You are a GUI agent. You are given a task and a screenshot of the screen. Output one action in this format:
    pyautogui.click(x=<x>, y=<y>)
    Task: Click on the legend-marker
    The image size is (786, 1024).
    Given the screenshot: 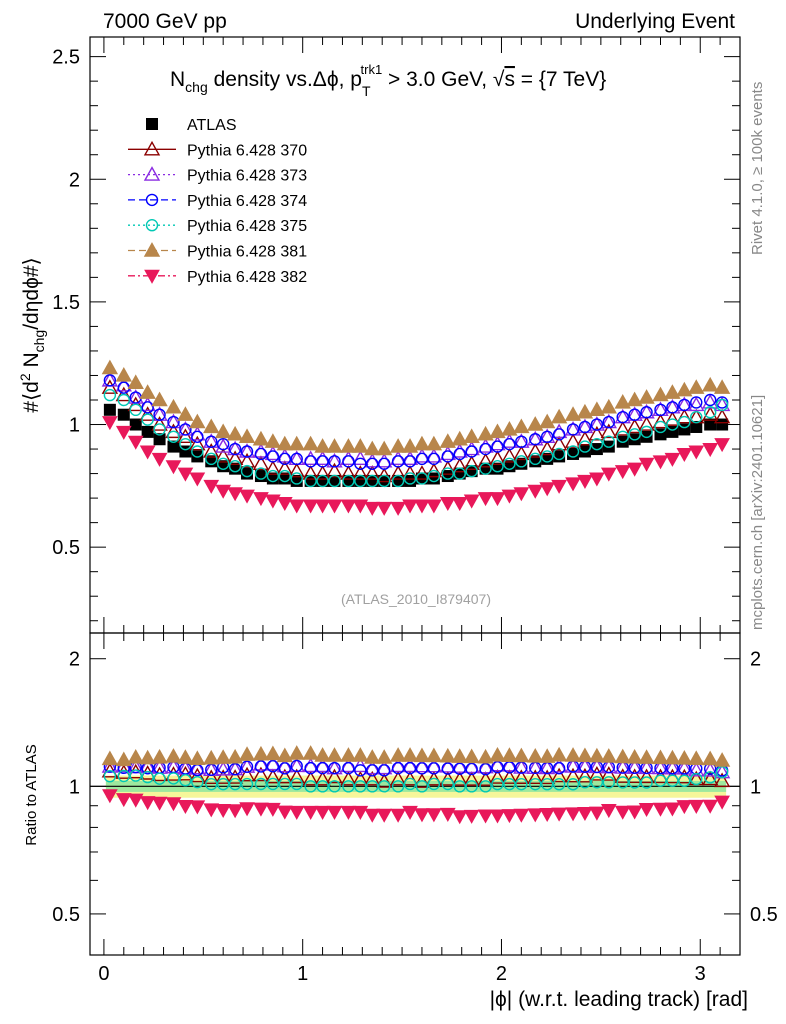 What is the action you would take?
    pyautogui.click(x=152, y=173)
    